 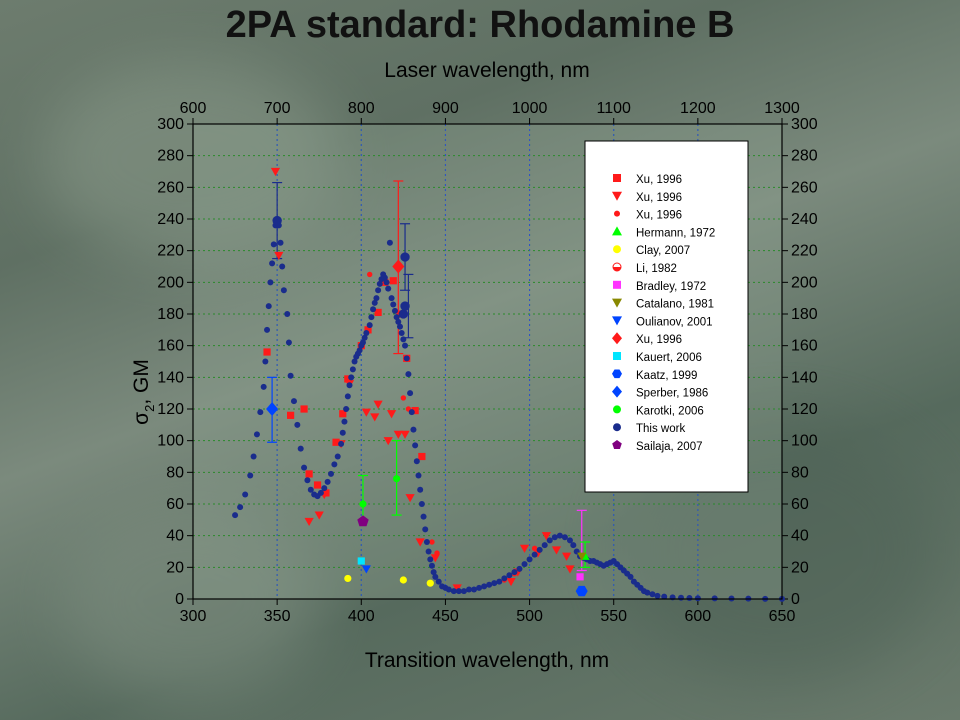 What do you see at coordinates (782, 108) in the screenshot?
I see `x2-tick-label: 1300` at bounding box center [782, 108].